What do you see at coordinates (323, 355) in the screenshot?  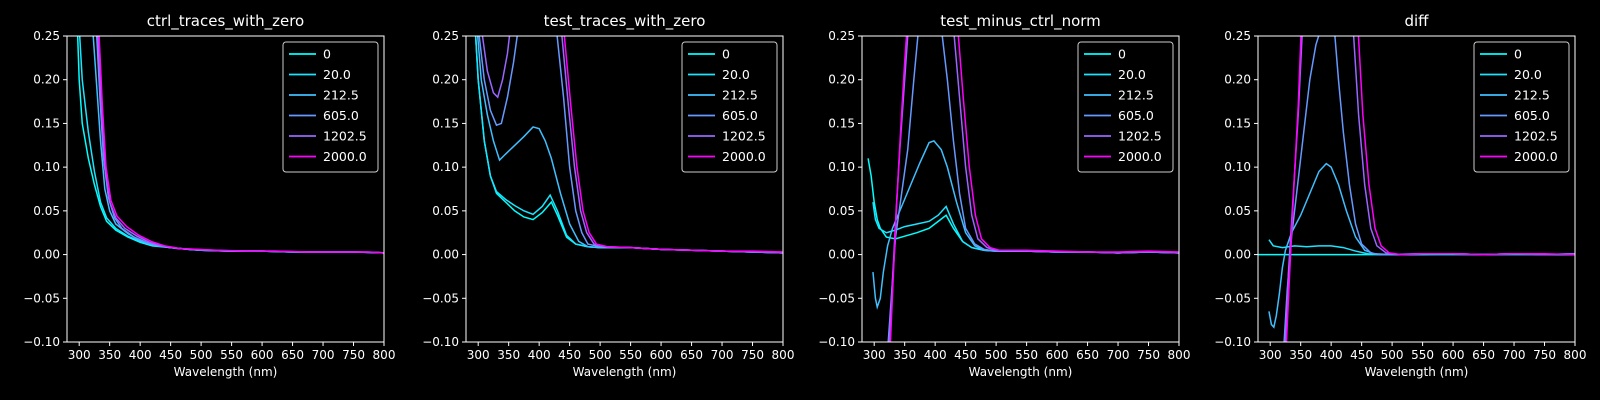 I see `x-tick-label: 700` at bounding box center [323, 355].